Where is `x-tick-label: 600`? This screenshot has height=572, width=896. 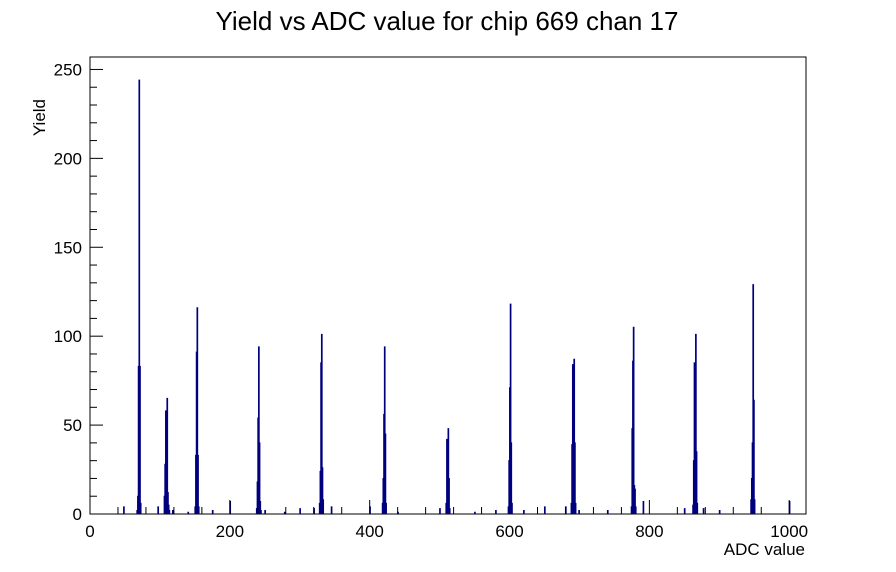 x-tick-label: 600 is located at coordinates (509, 531).